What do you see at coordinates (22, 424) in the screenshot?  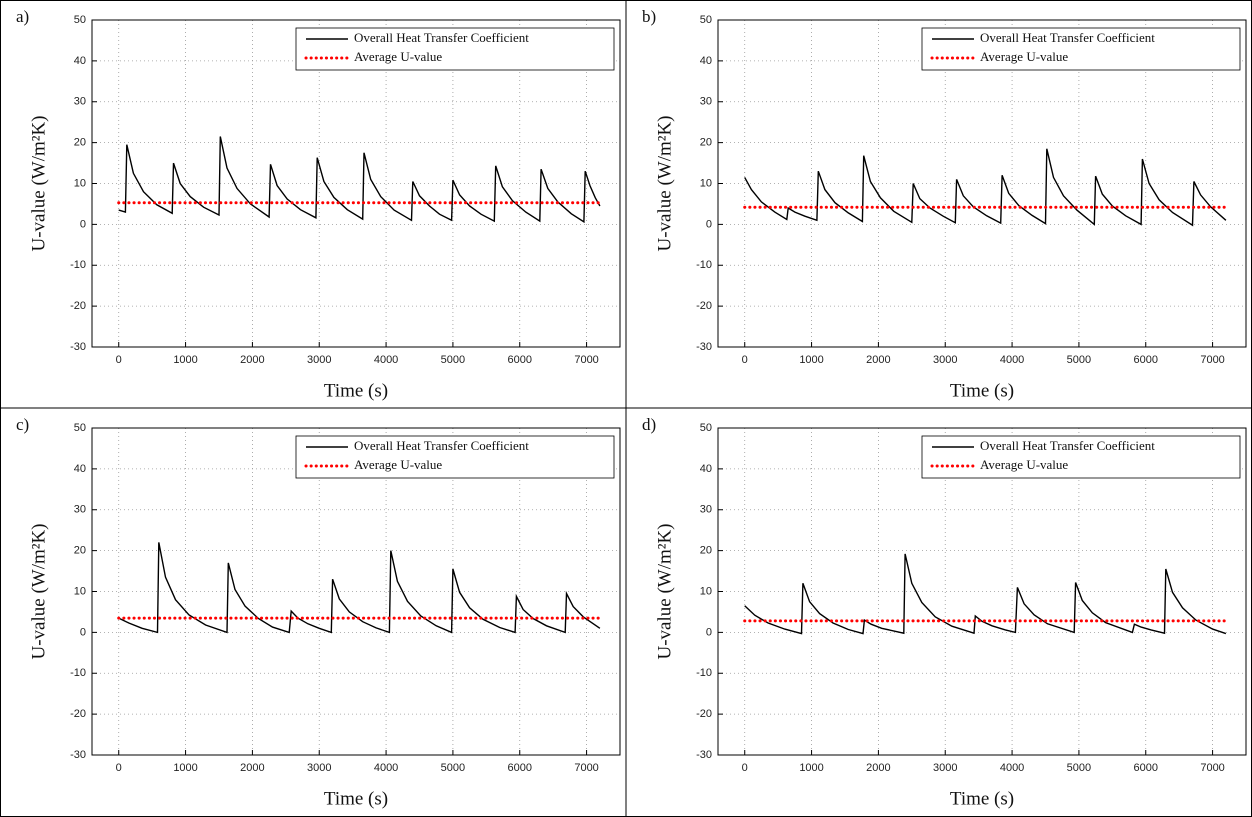 I see `panel-label: c)` at bounding box center [22, 424].